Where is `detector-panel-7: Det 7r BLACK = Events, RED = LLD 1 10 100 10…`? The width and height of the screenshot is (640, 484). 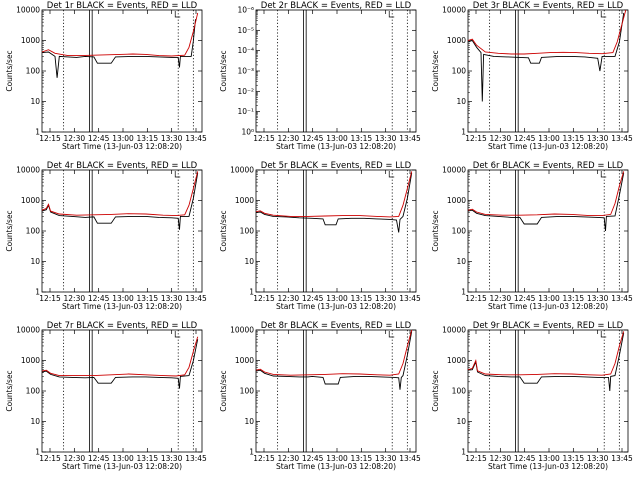
detector-panel-7: Det 7r BLACK = Events, RED = LLD 1 10 100 10… is located at coordinates (106, 396).